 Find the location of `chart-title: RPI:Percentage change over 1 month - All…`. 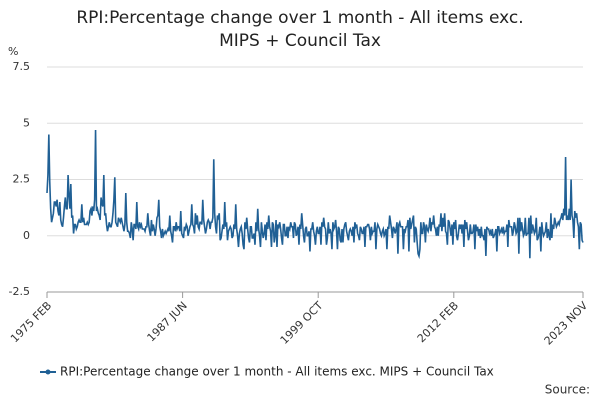

chart-title: RPI:Percentage change over 1 month - All… is located at coordinates (299, 29).